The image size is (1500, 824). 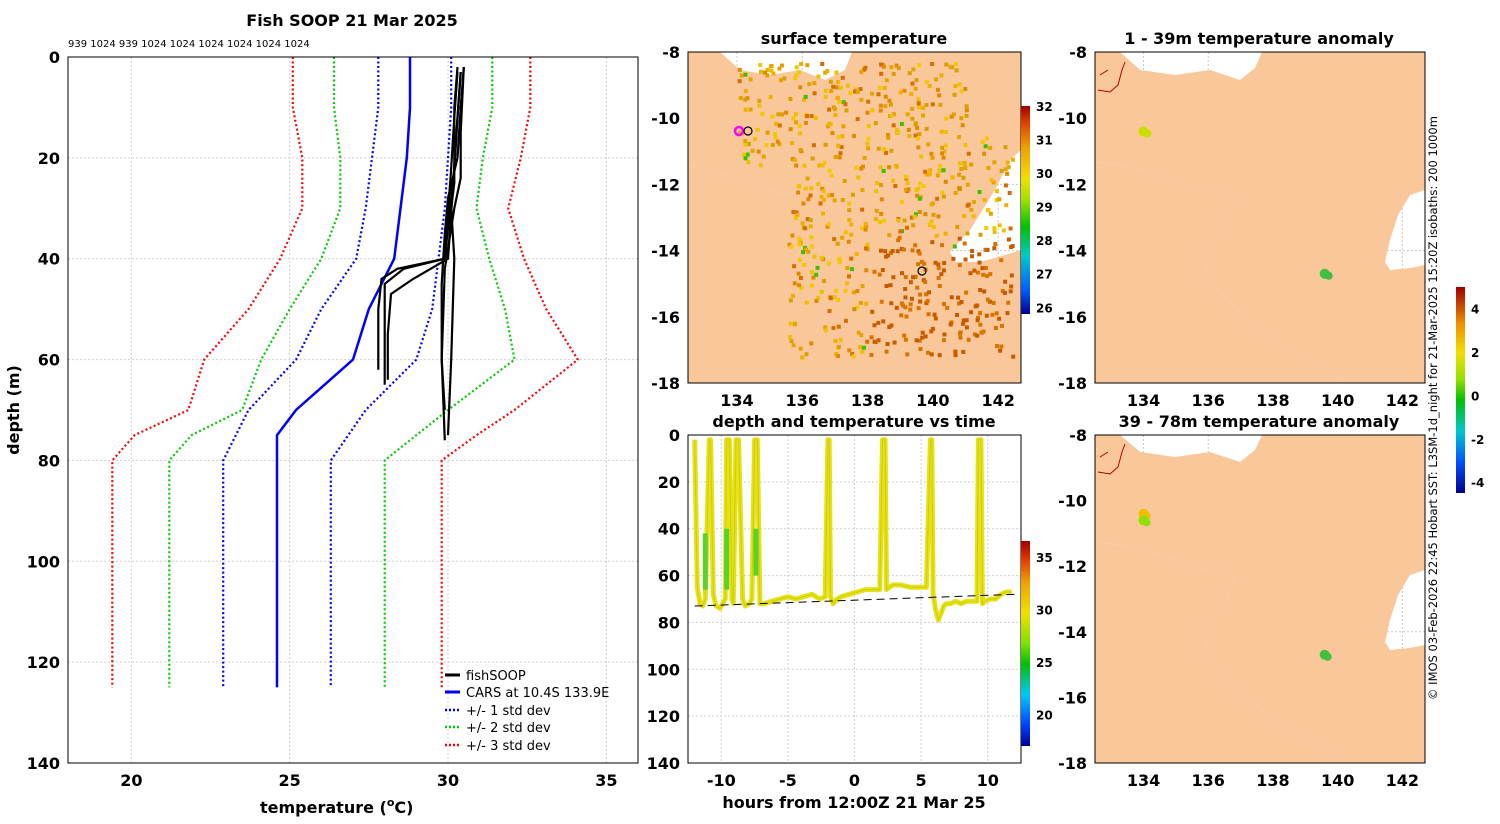 I want to click on ts-y-tick-label: 100, so click(x=663, y=669).